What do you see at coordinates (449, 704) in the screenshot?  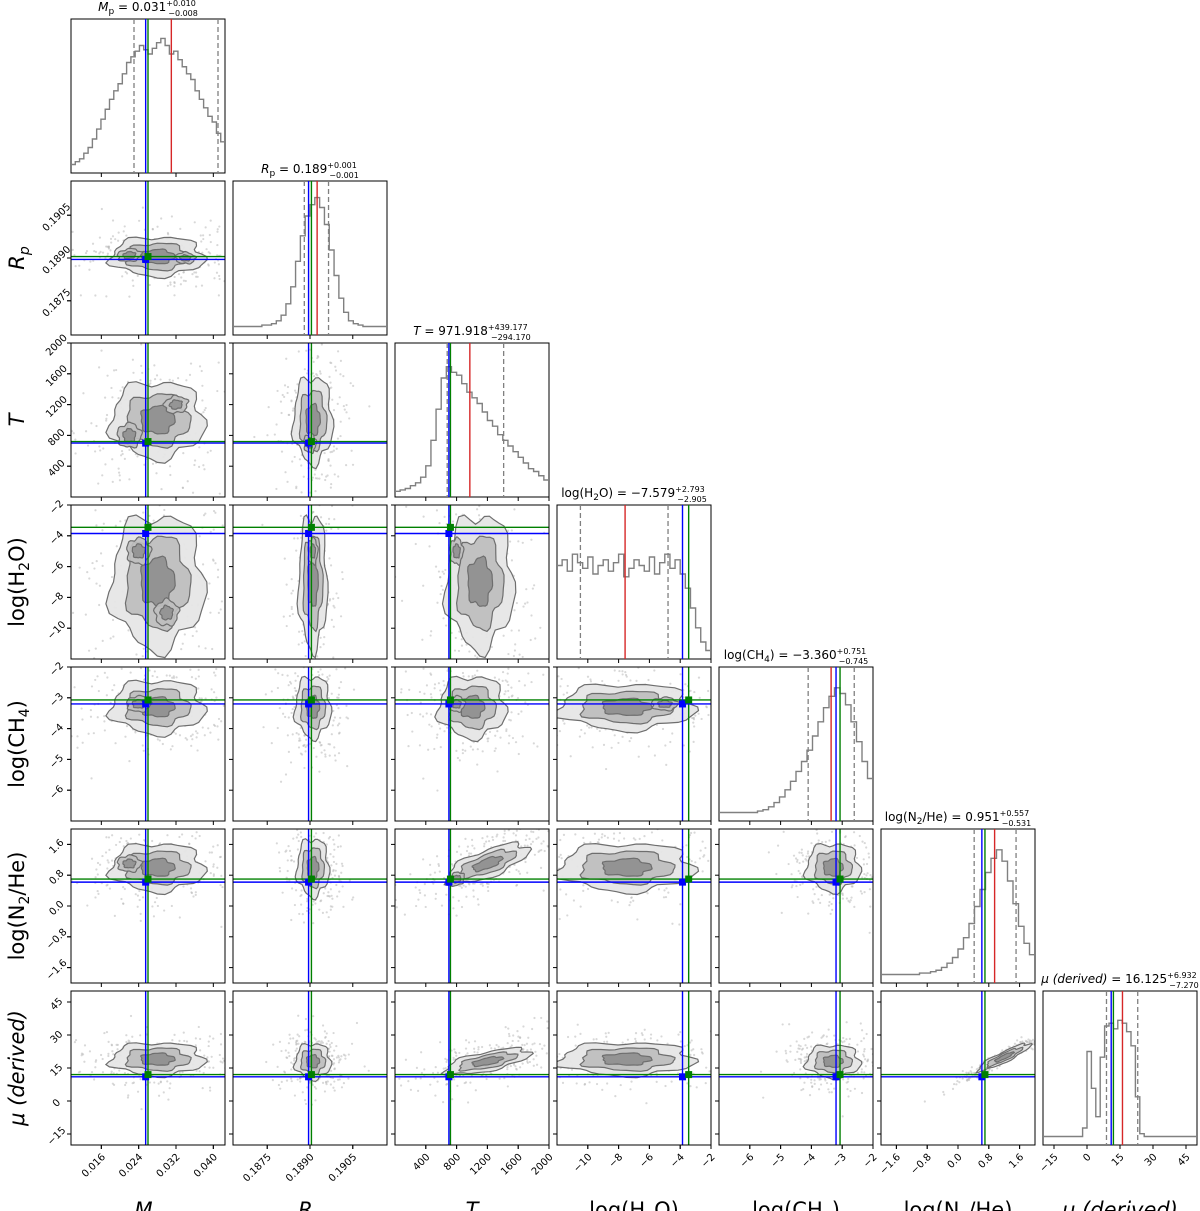 I see `truth-blue-marker` at bounding box center [449, 704].